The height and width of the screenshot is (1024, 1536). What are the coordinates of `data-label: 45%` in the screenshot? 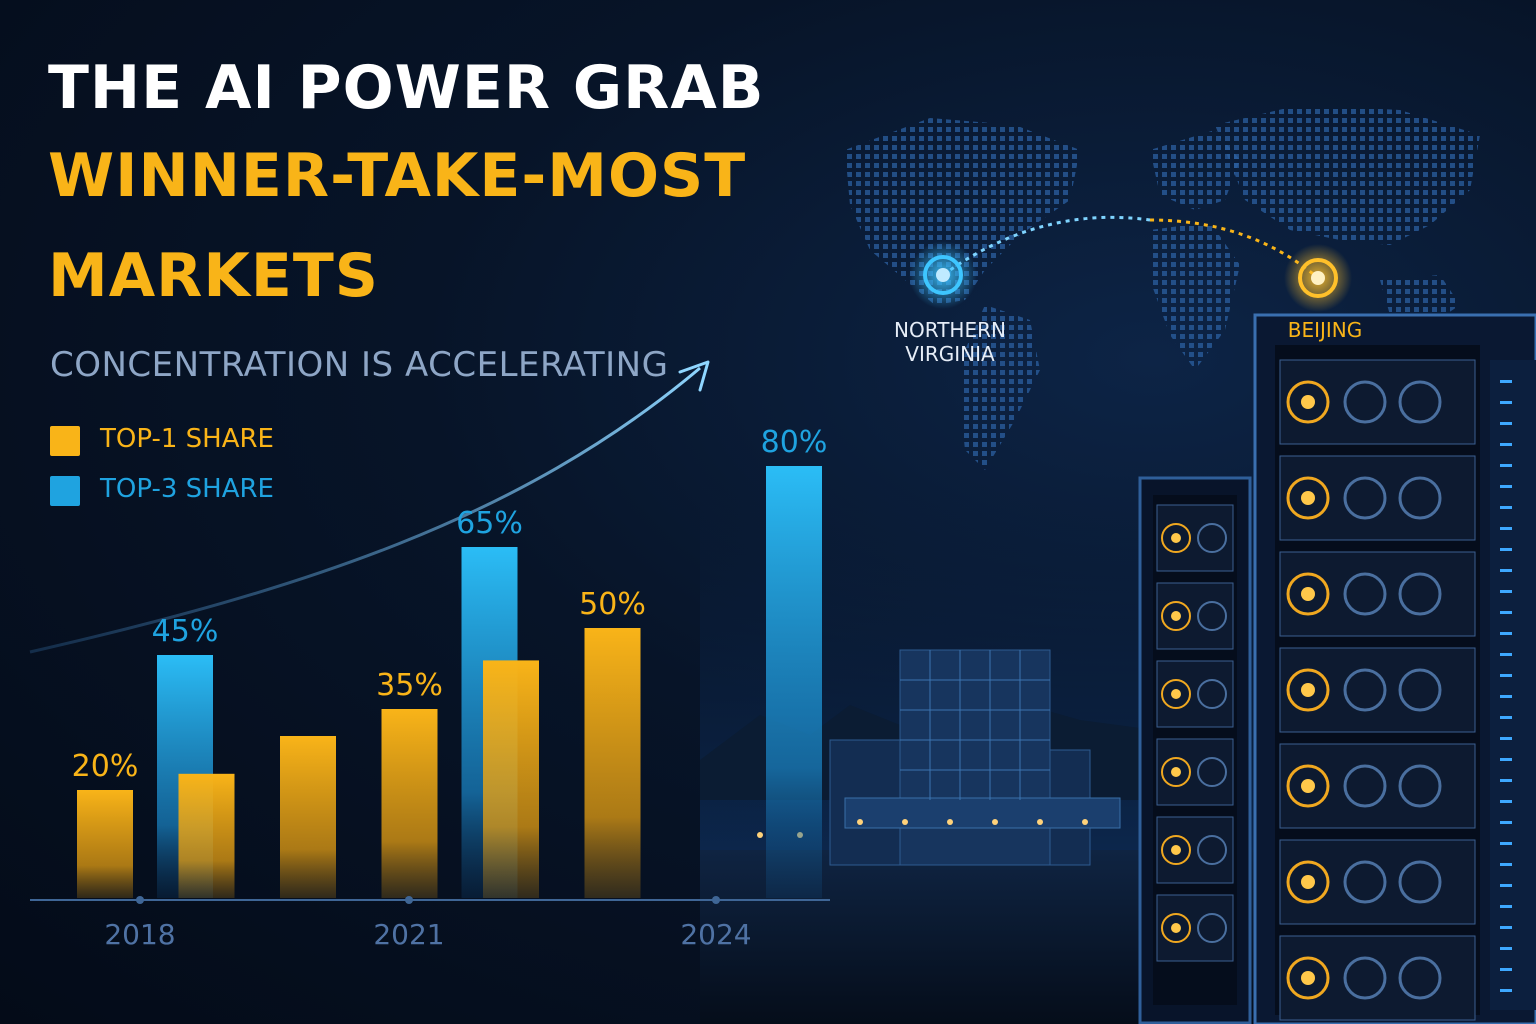 It's located at (185, 631).